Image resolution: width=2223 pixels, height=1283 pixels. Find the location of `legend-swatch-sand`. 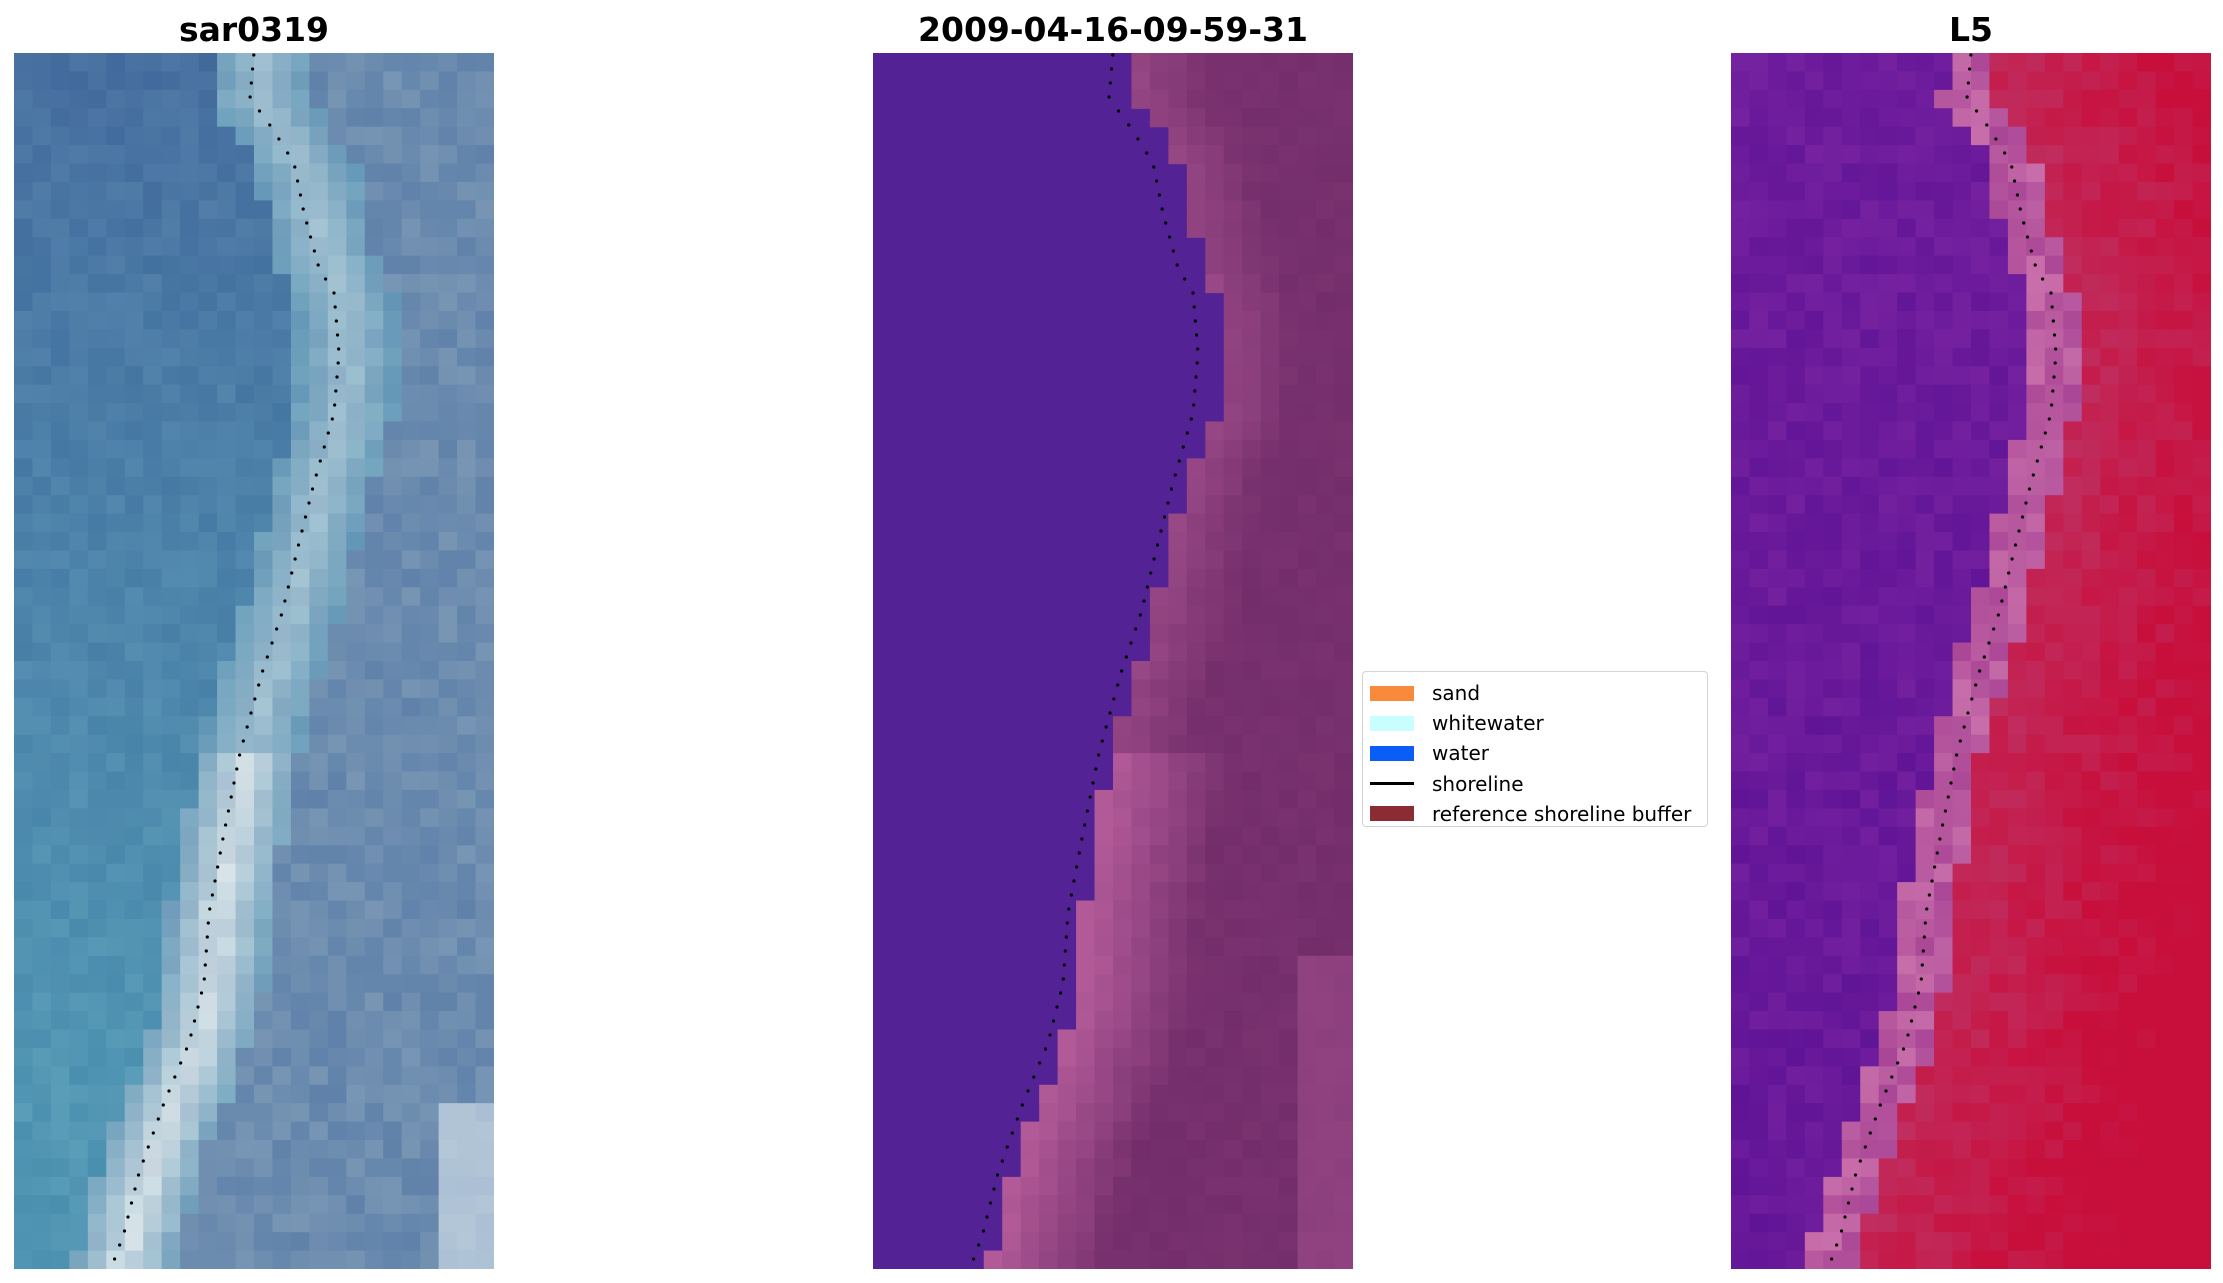

legend-swatch-sand is located at coordinates (1392, 693).